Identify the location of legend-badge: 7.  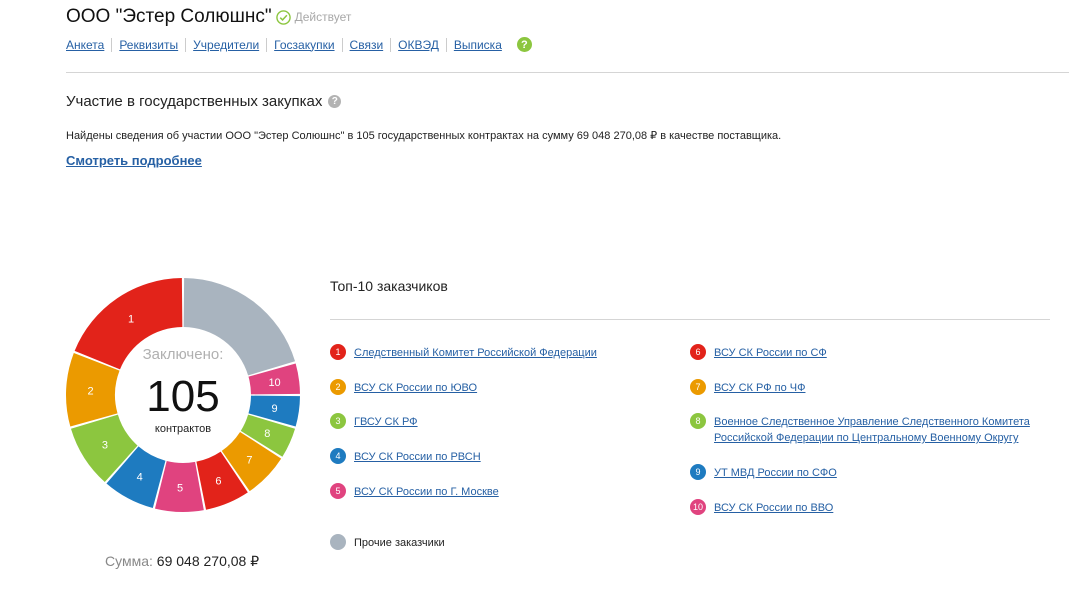
(698, 387).